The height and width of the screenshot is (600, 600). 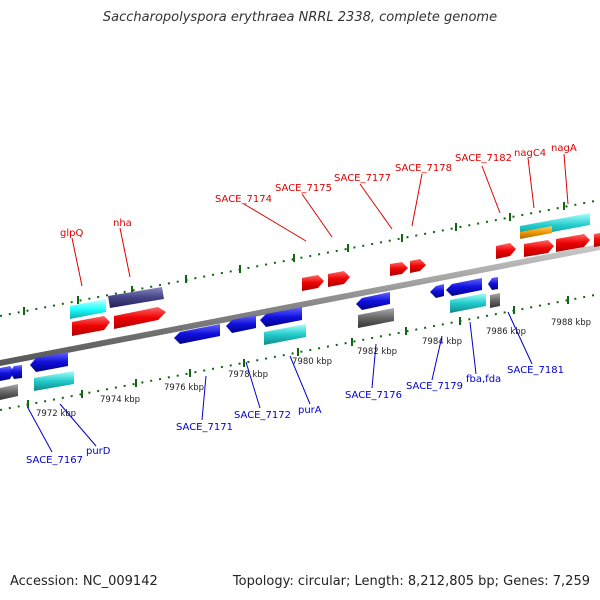 What do you see at coordinates (248, 375) in the screenshot?
I see `tick-label: 7978 kbp` at bounding box center [248, 375].